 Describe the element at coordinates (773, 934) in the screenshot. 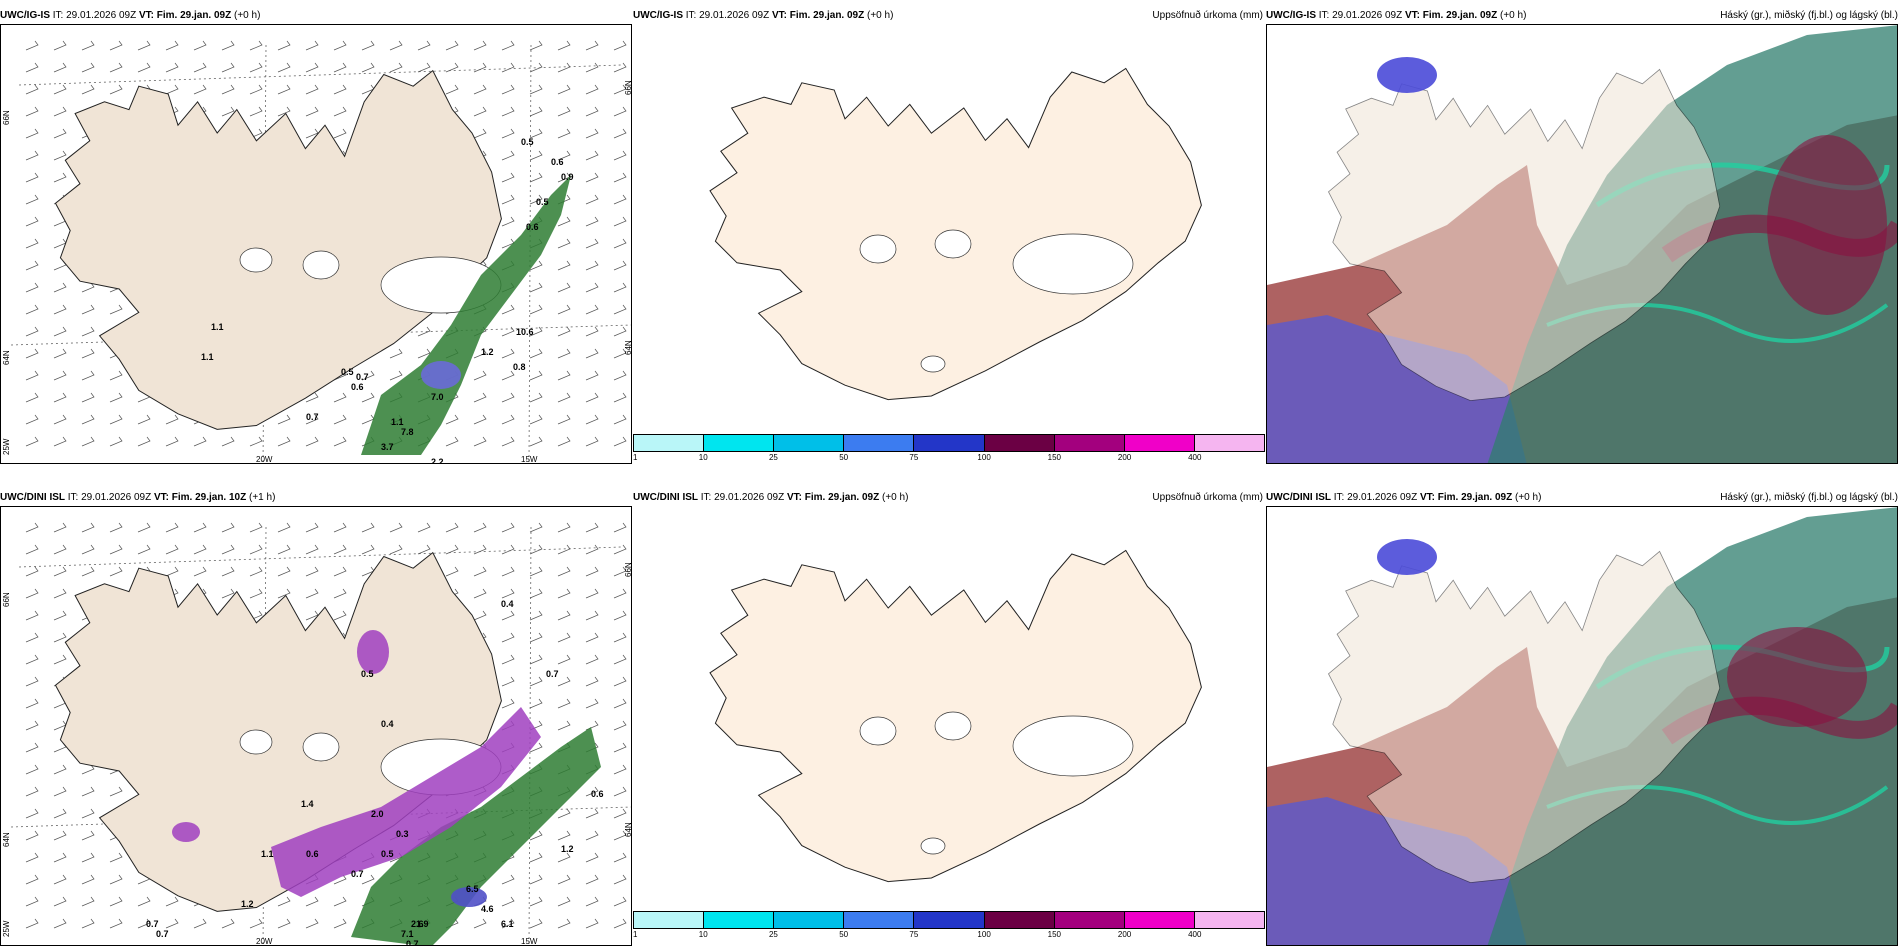

I see `colorbar-tick-label: 25` at that location.